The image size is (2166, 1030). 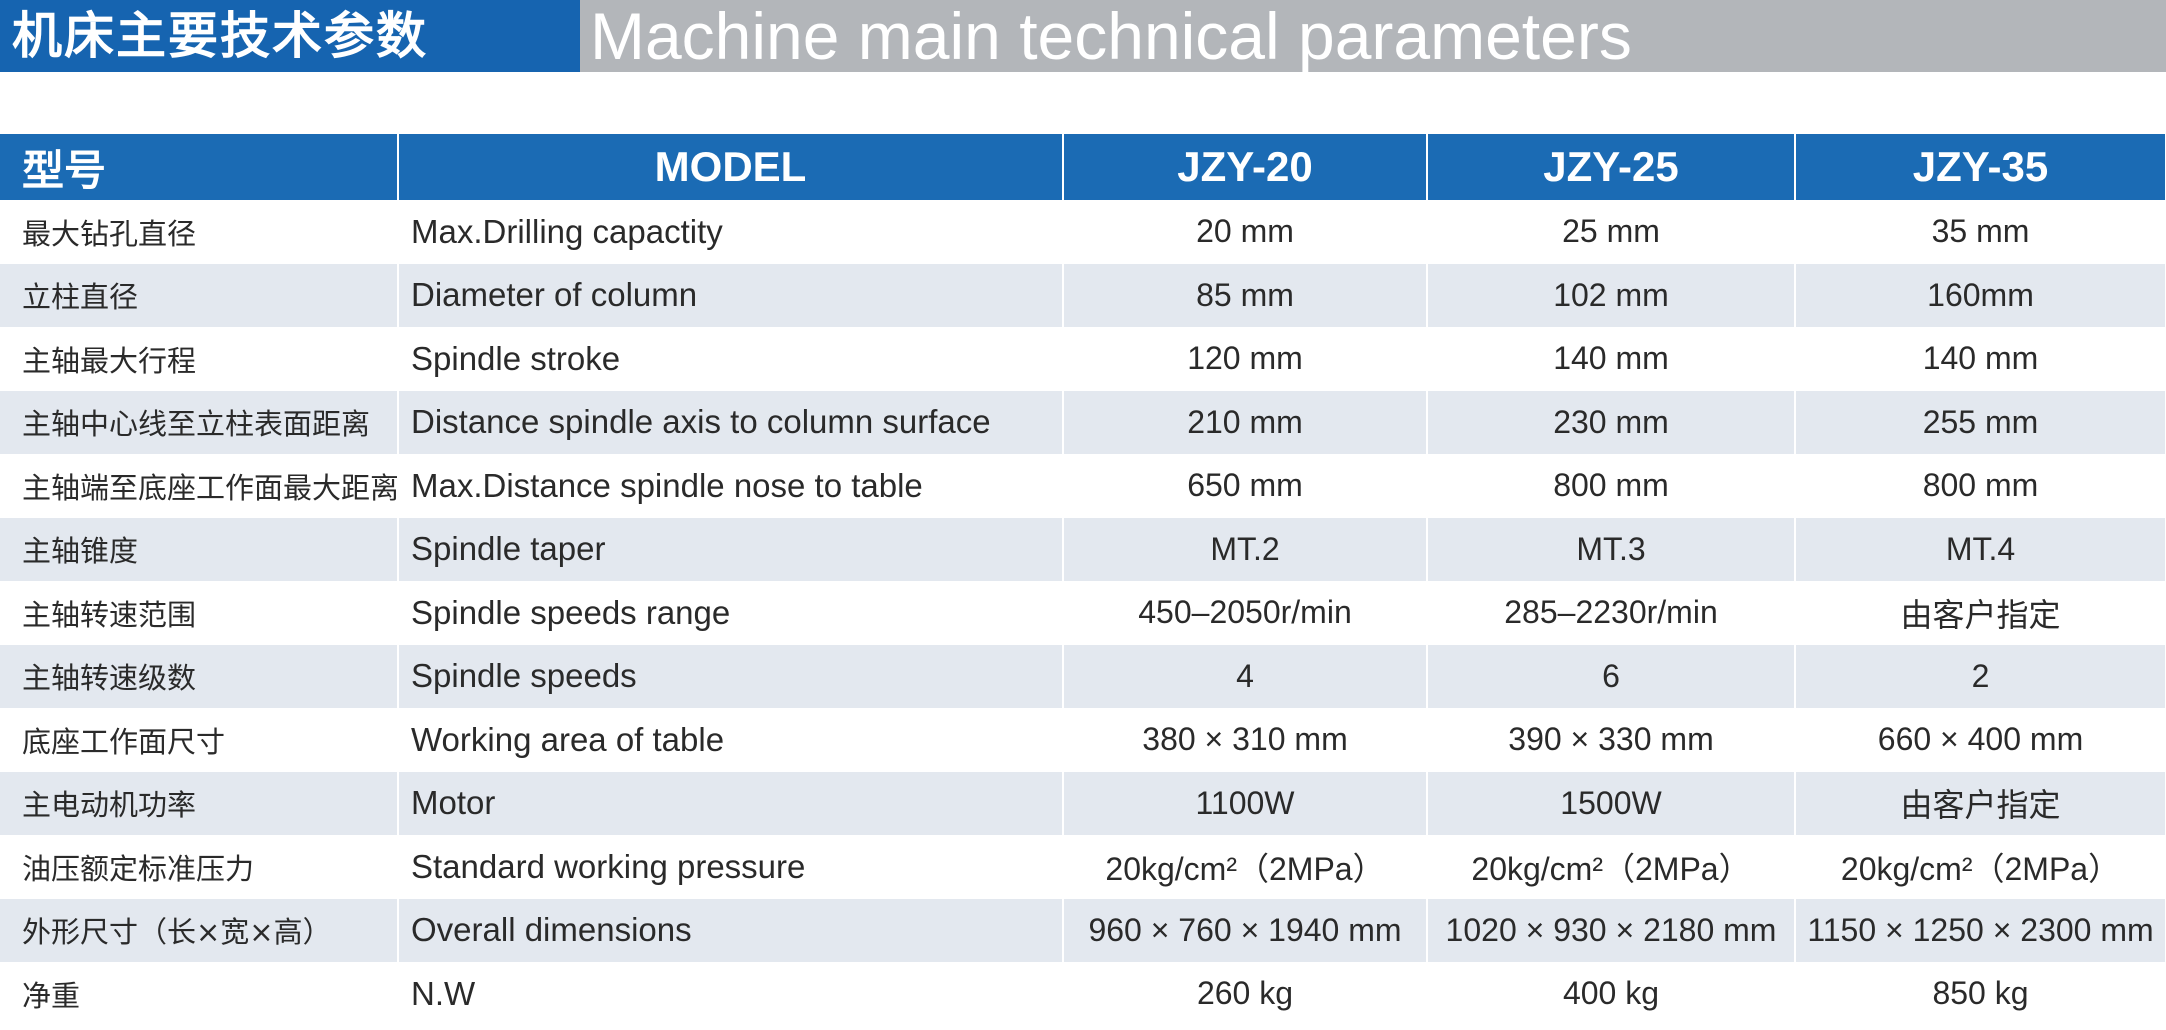 I want to click on param-cn: 主轴最大行程, so click(x=199, y=359).